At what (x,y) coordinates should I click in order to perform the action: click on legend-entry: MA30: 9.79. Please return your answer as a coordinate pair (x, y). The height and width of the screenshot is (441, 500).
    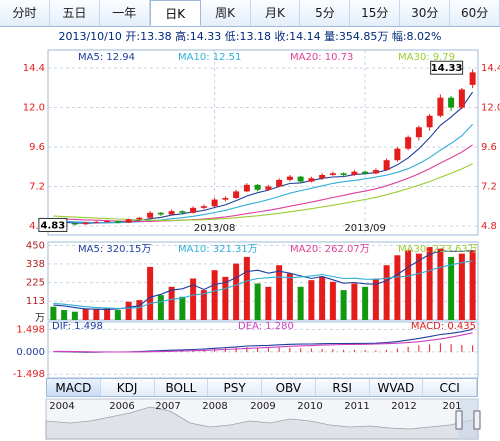
    Looking at the image, I should click on (426, 57).